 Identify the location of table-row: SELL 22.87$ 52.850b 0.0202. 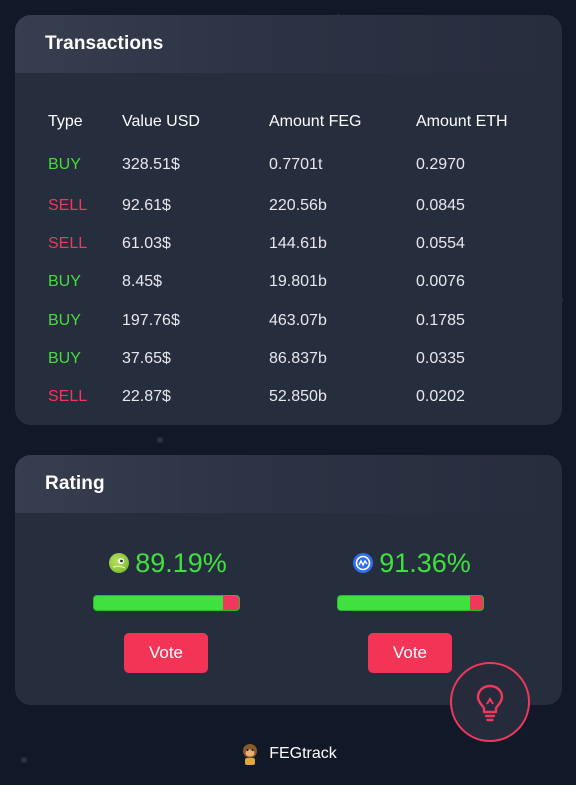
(298, 397).